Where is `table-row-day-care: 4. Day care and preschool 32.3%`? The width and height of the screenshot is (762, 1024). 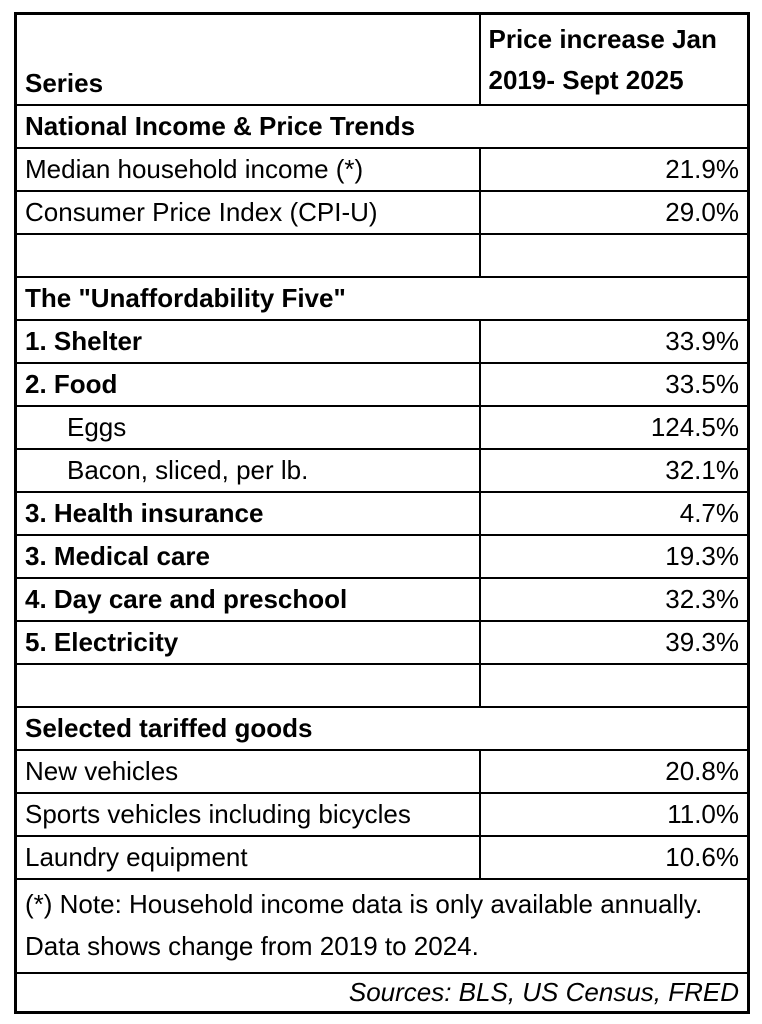 table-row-day-care: 4. Day care and preschool 32.3% is located at coordinates (382, 599).